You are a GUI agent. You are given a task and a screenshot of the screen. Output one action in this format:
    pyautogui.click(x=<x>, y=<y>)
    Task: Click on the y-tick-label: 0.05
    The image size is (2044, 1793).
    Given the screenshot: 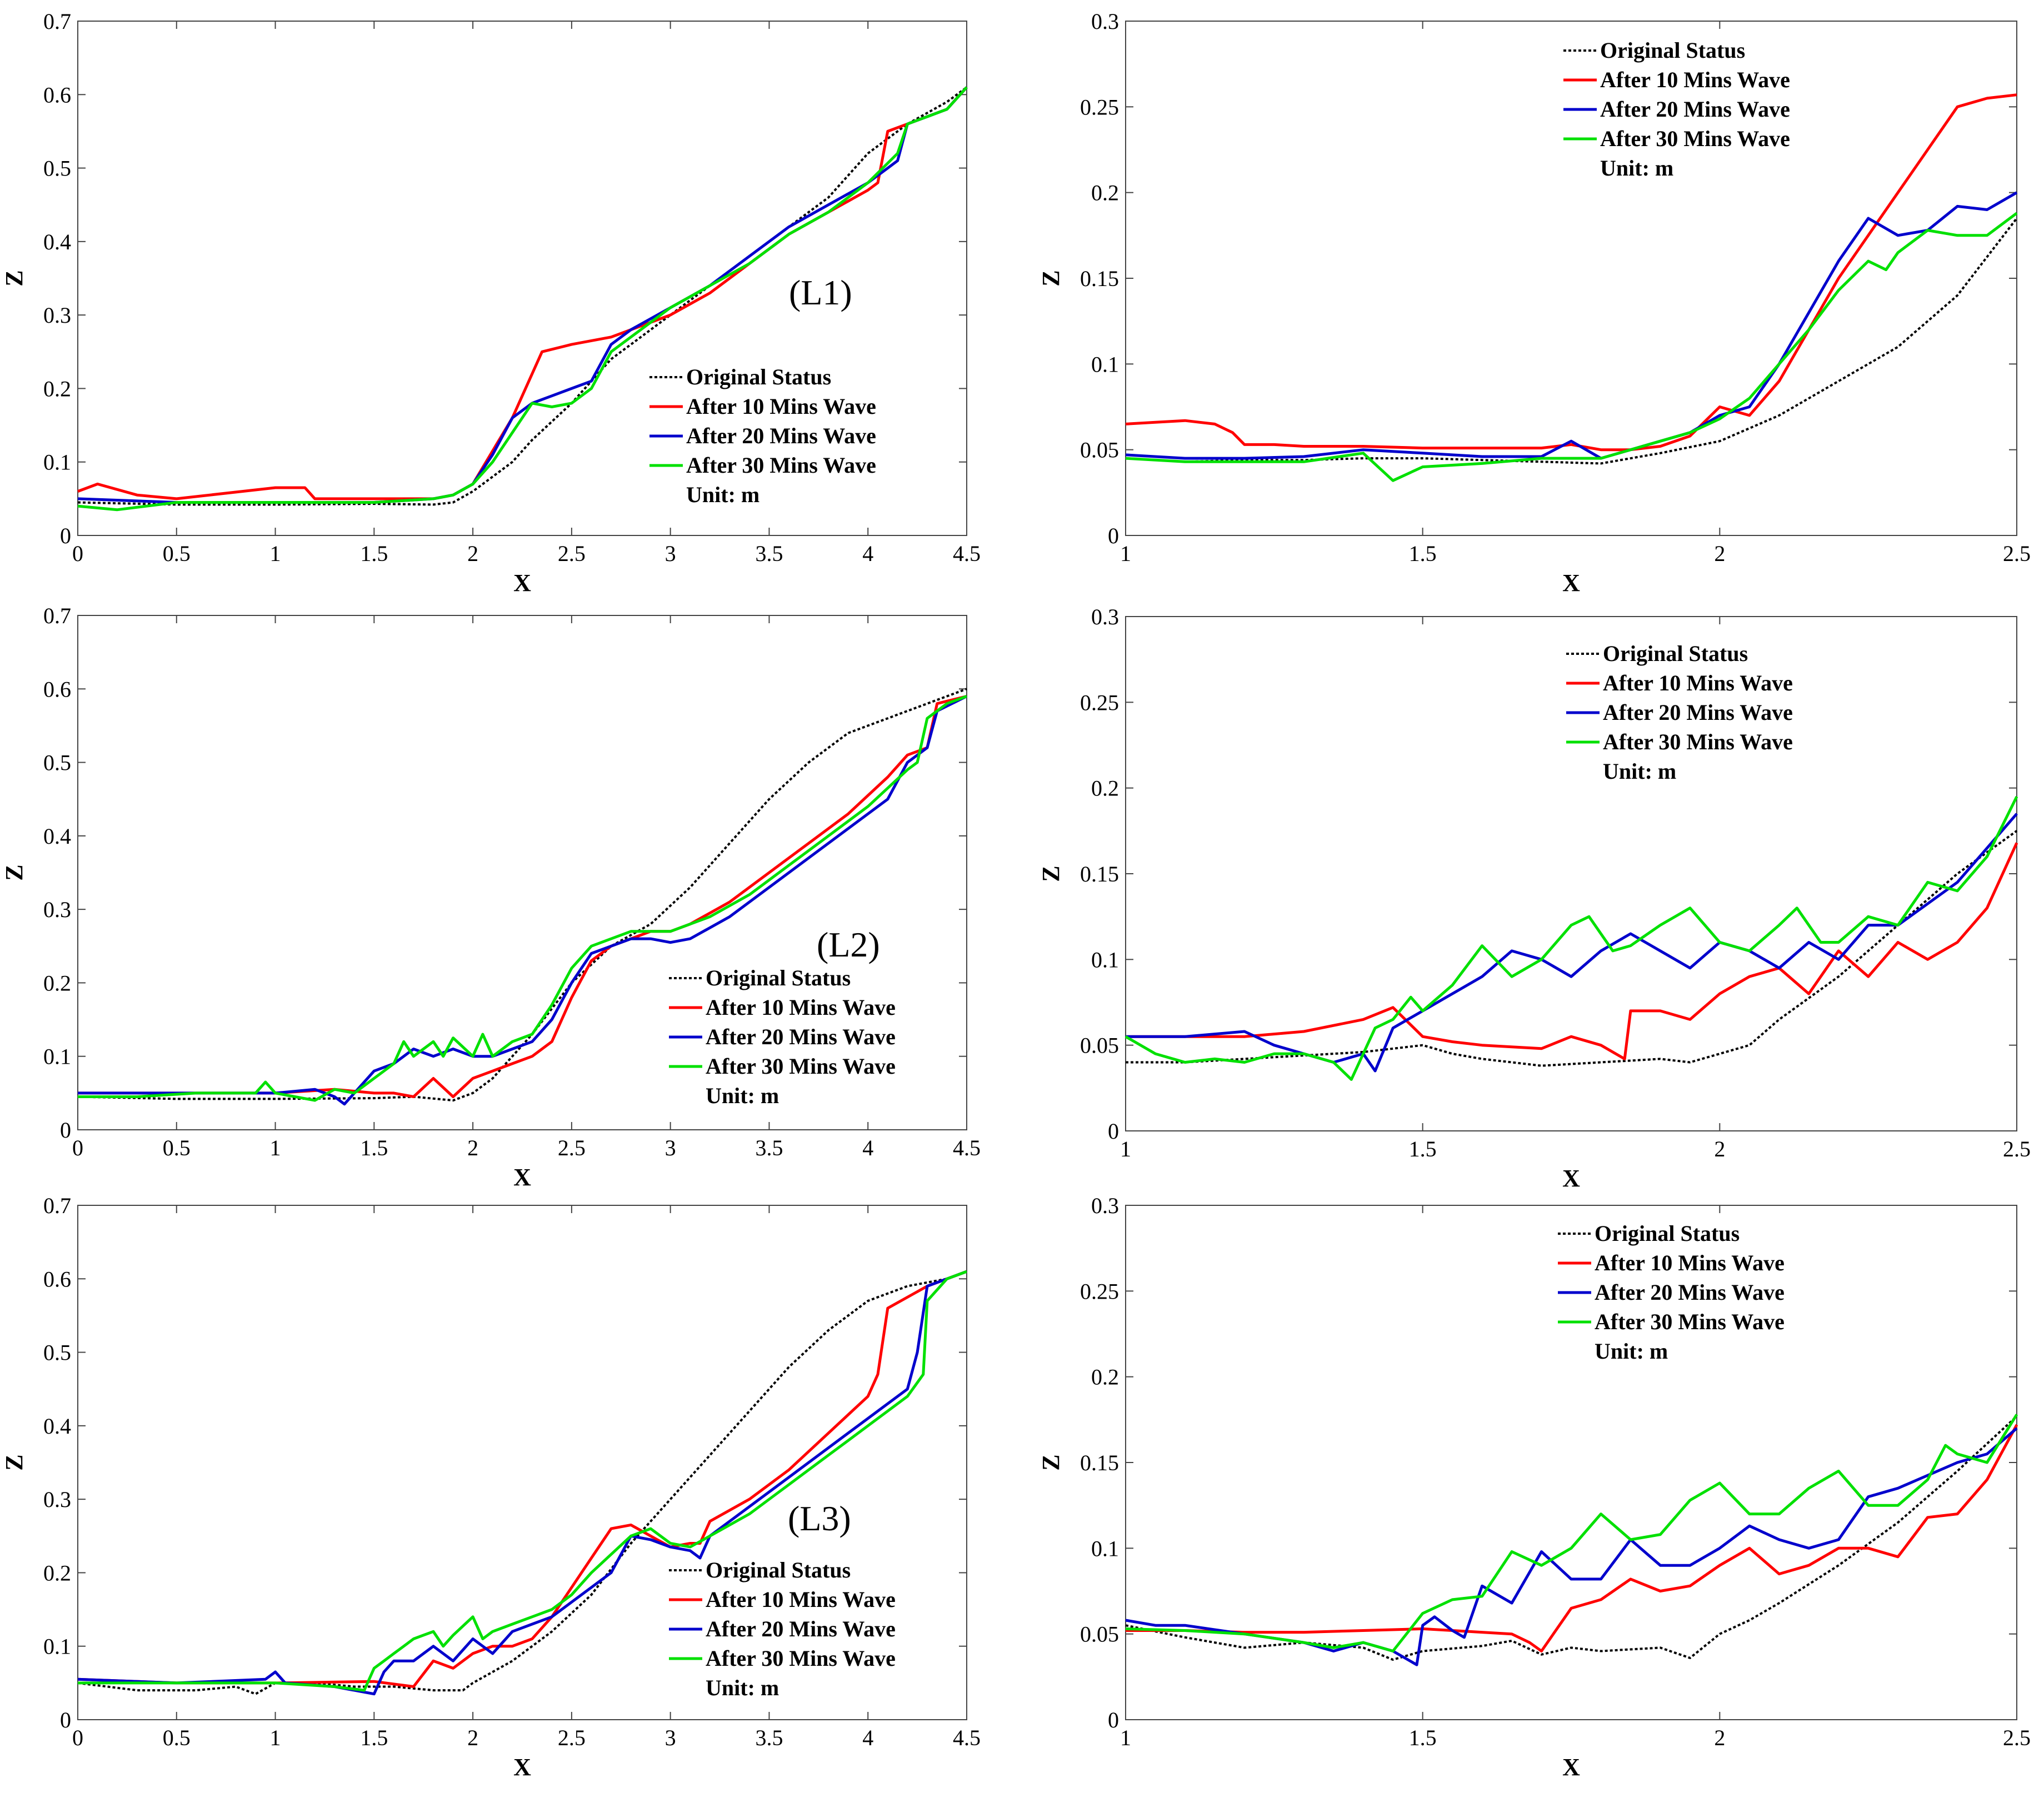 What is the action you would take?
    pyautogui.click(x=1099, y=1045)
    